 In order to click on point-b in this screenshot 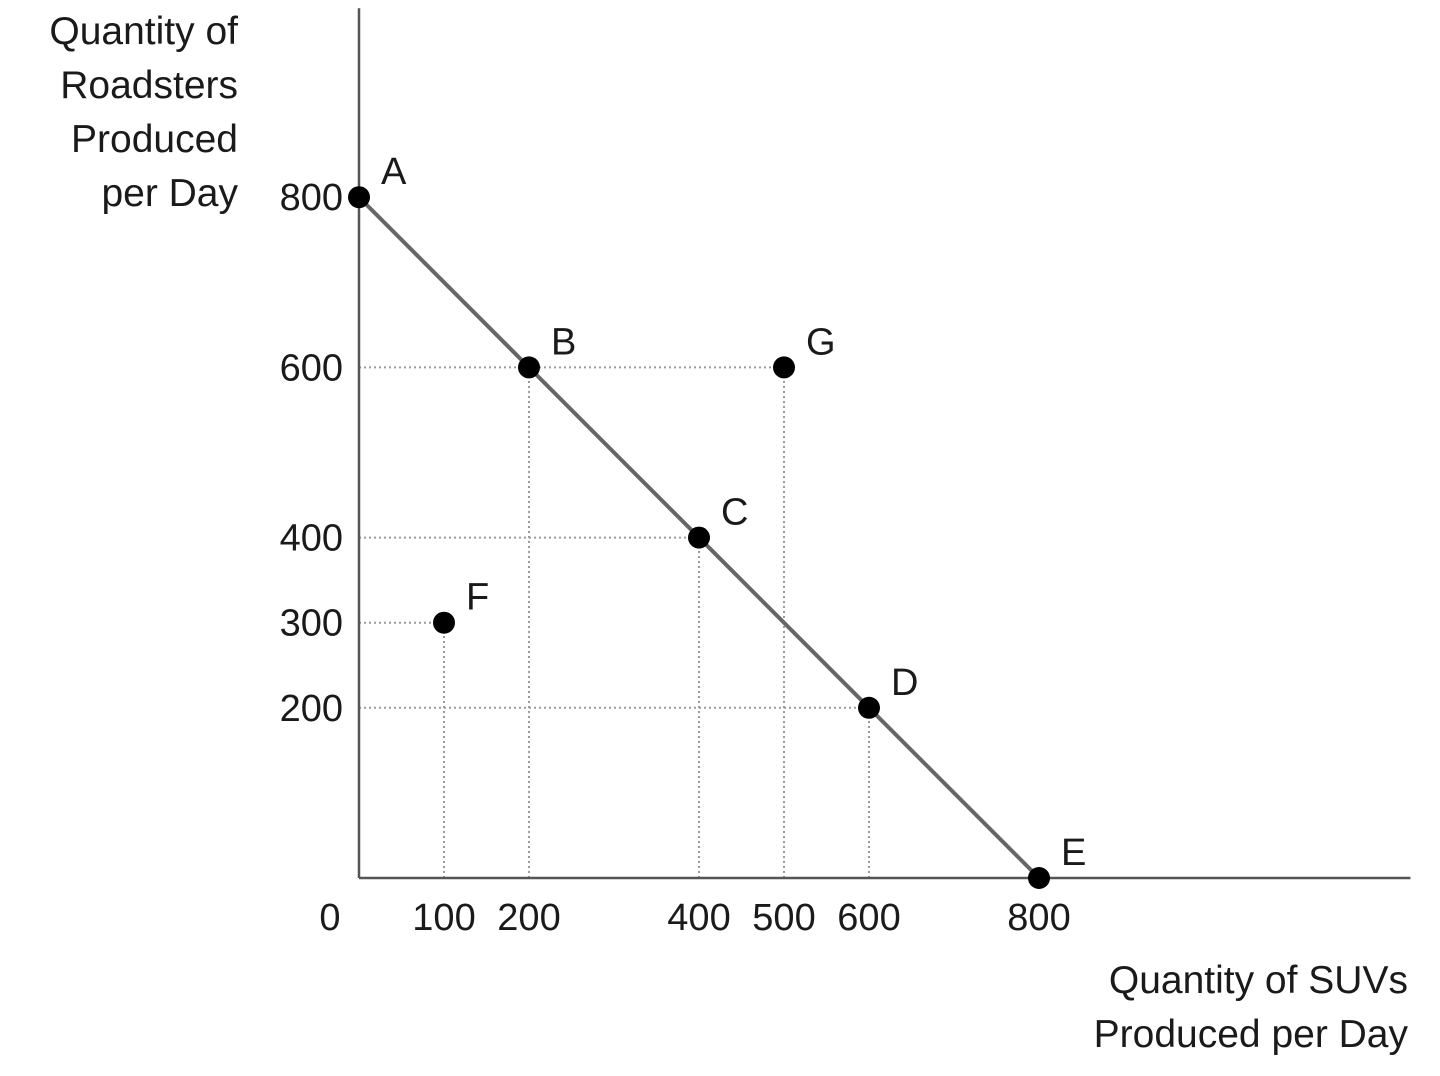, I will do `click(529, 367)`.